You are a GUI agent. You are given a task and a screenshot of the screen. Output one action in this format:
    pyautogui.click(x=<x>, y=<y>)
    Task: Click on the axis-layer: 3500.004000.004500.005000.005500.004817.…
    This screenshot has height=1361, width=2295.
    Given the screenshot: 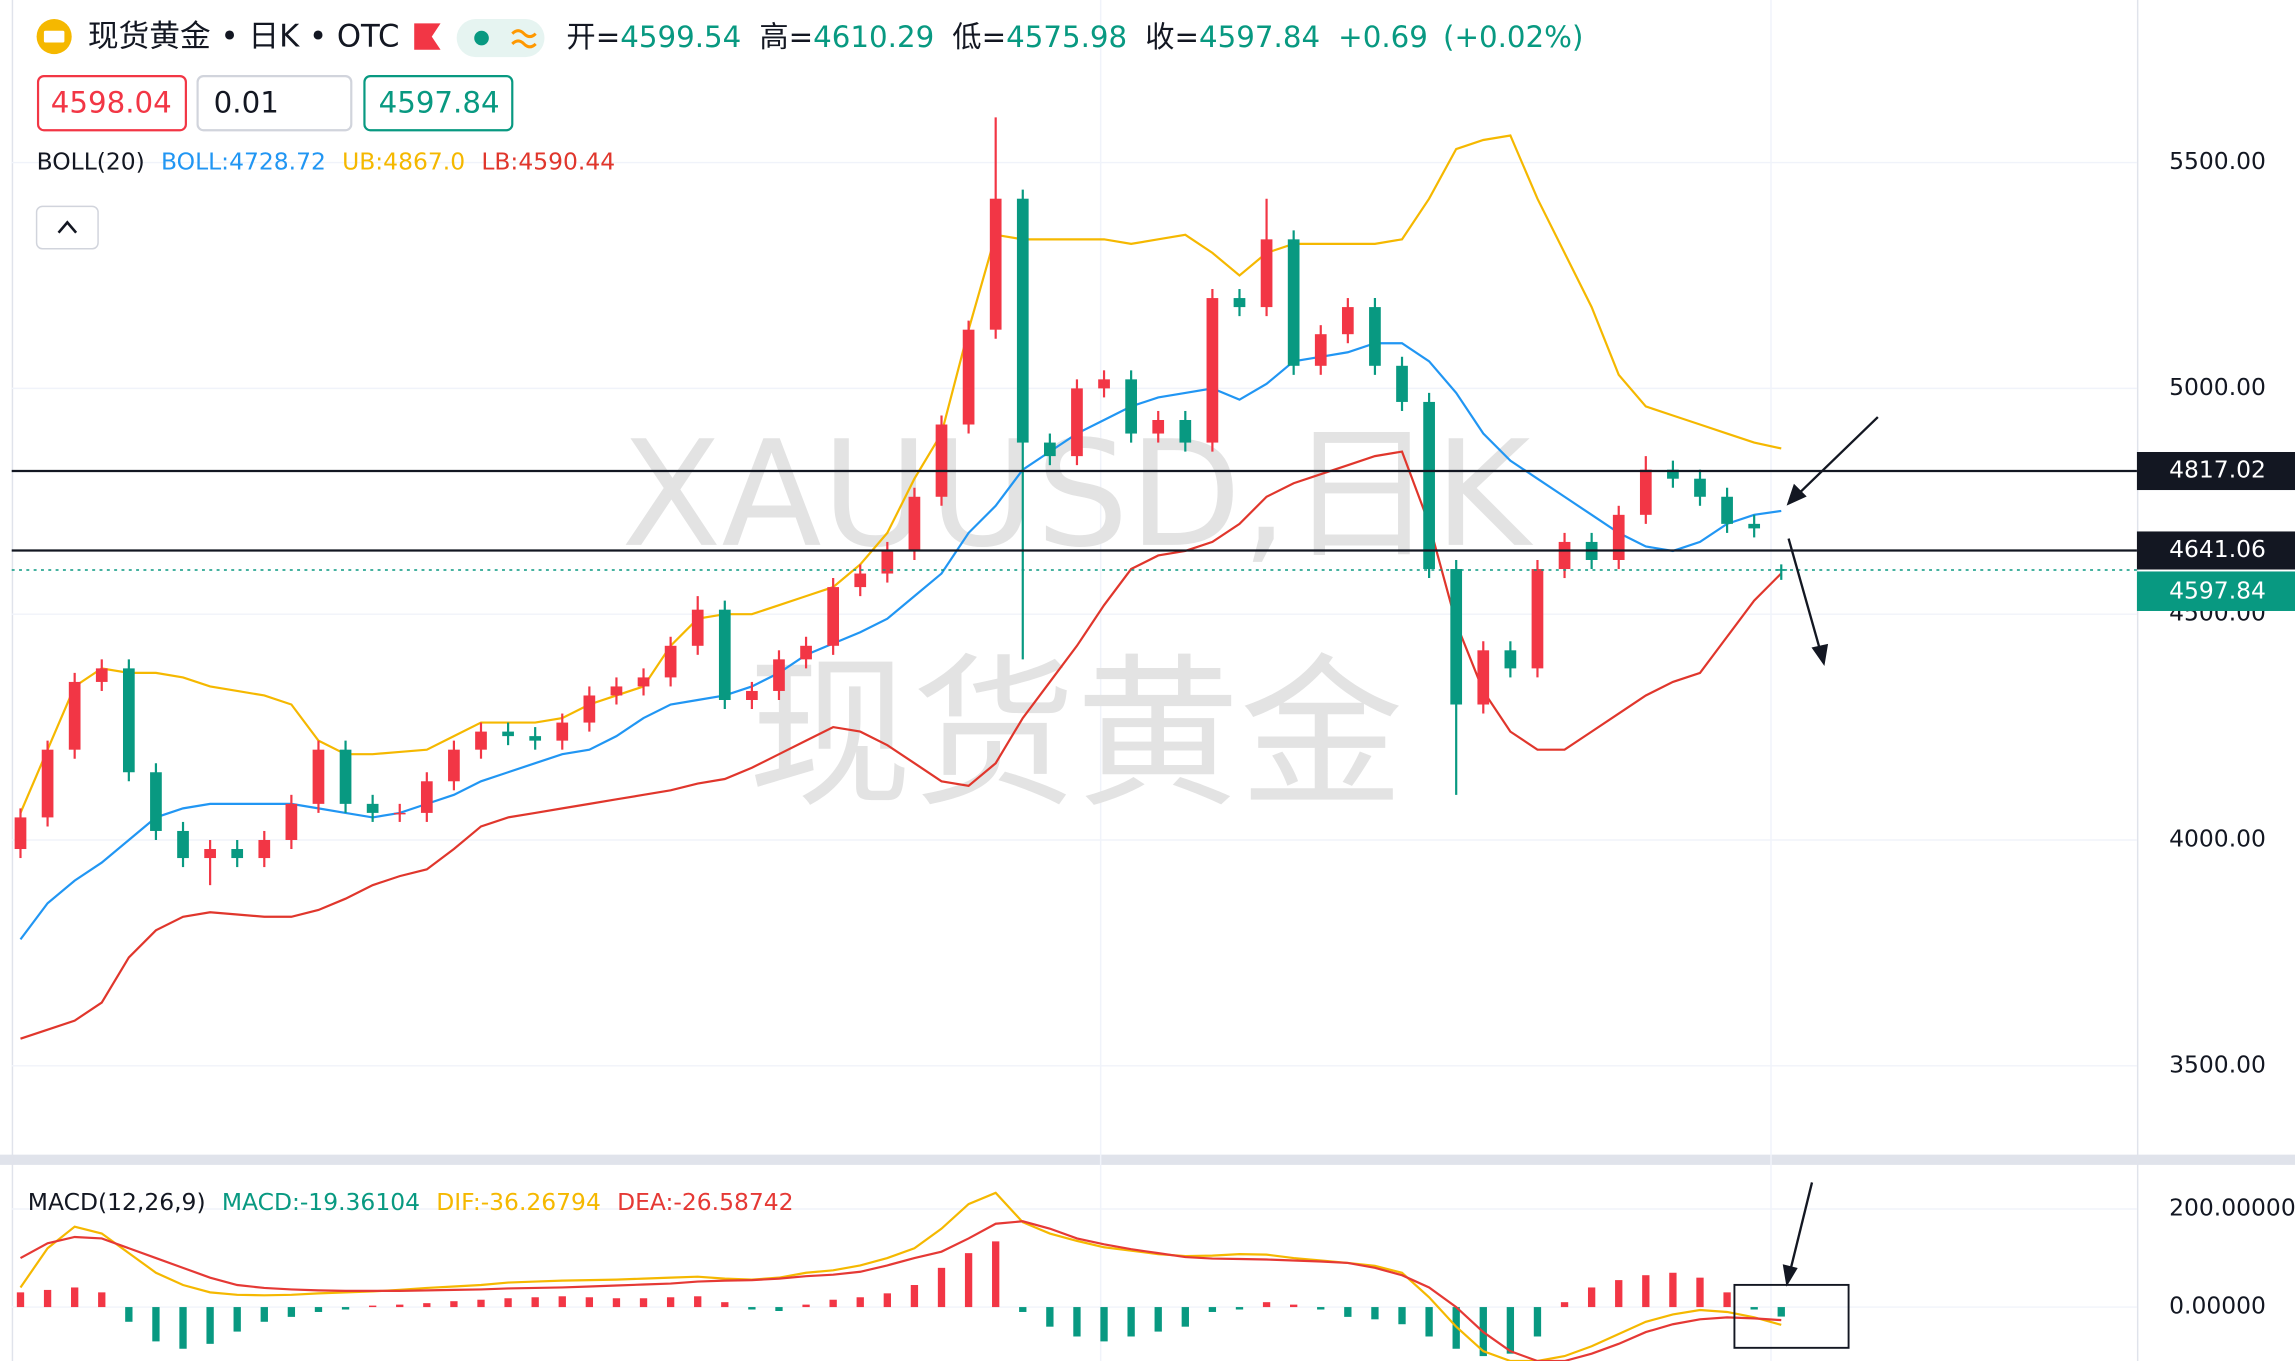 What is the action you would take?
    pyautogui.click(x=2215, y=733)
    